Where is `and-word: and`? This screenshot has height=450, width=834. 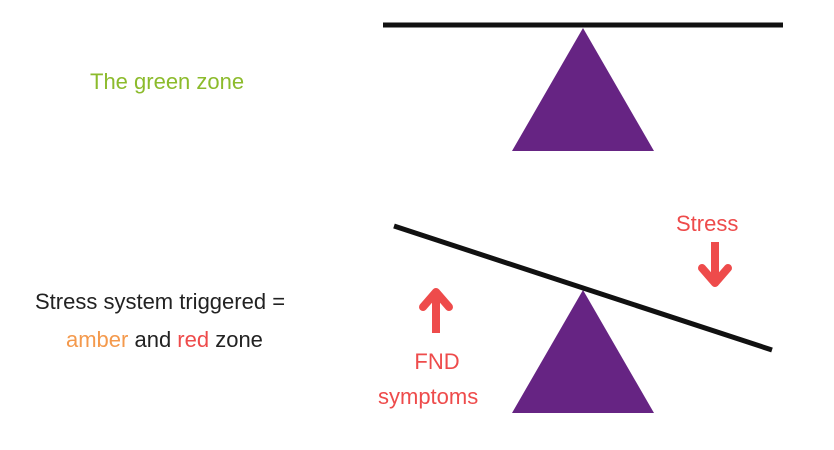
and-word: and is located at coordinates (153, 339).